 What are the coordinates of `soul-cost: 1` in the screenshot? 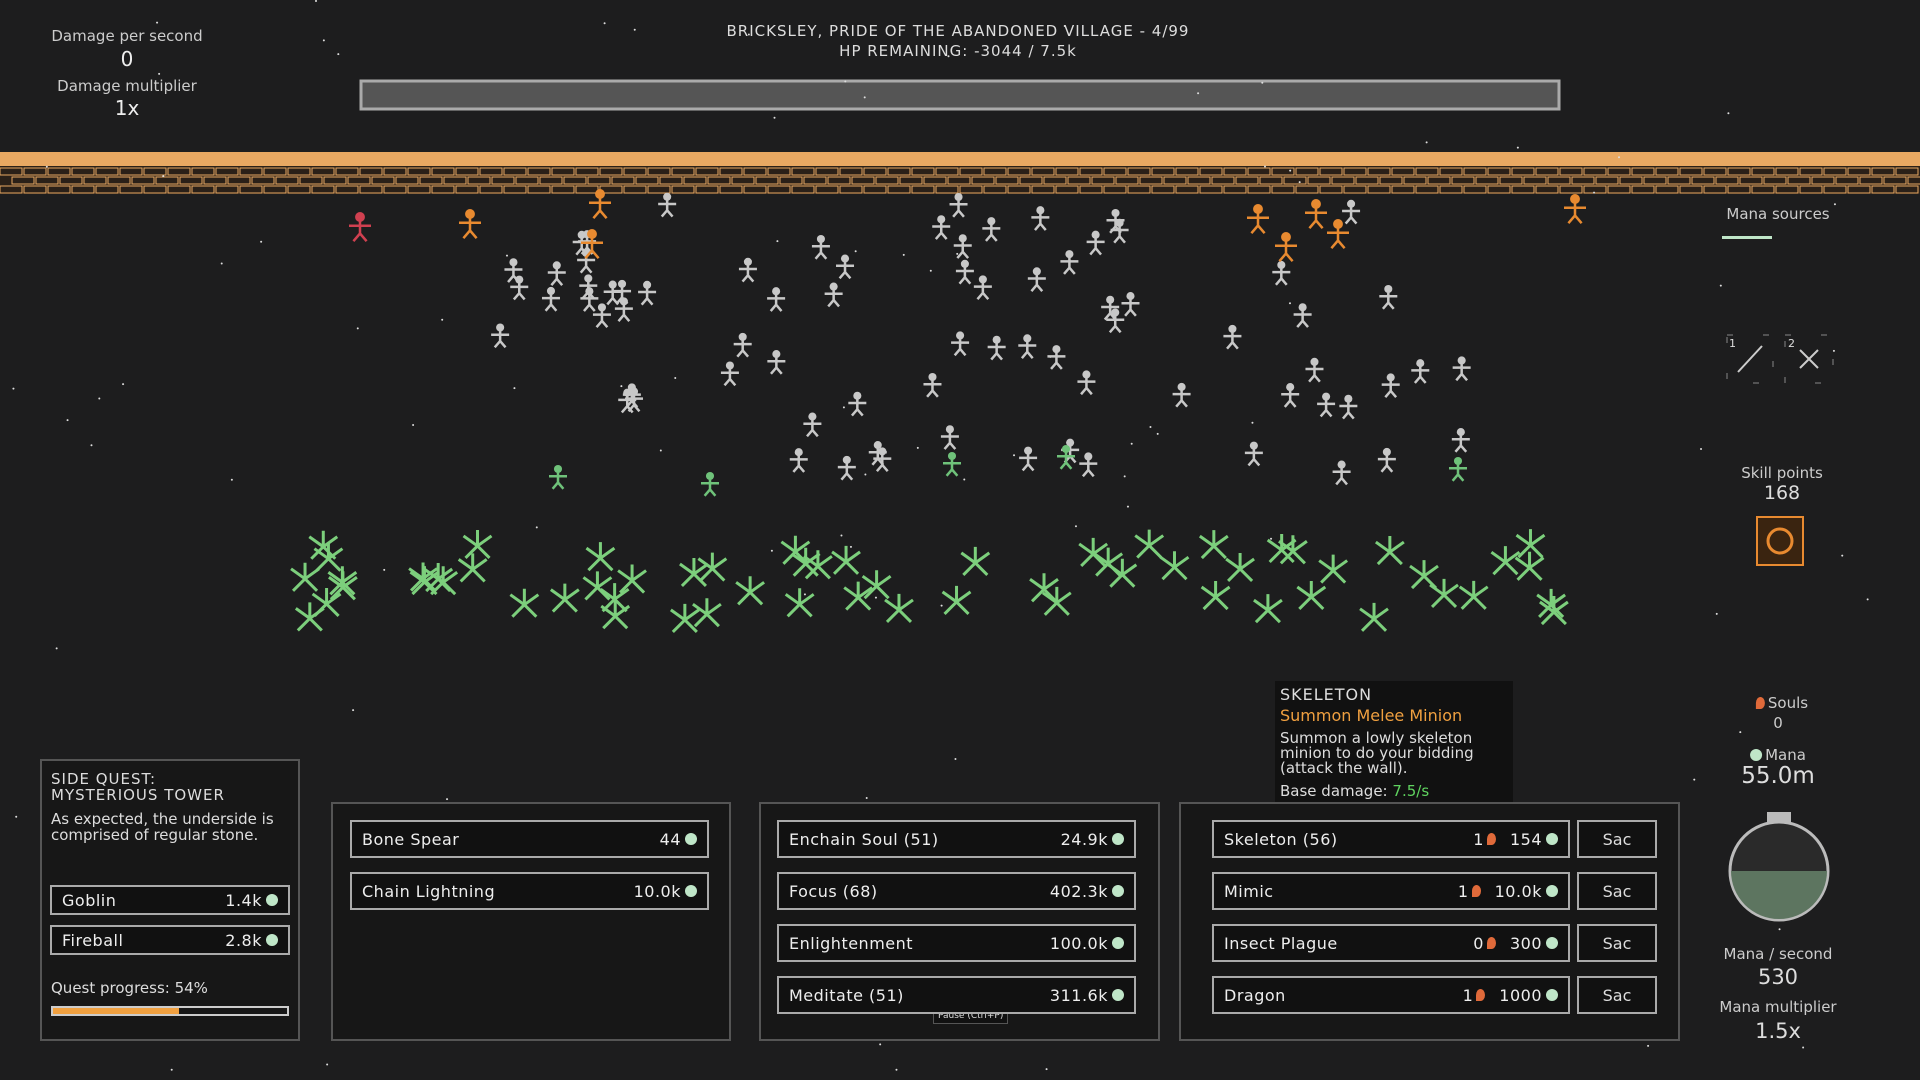 It's located at (1468, 995).